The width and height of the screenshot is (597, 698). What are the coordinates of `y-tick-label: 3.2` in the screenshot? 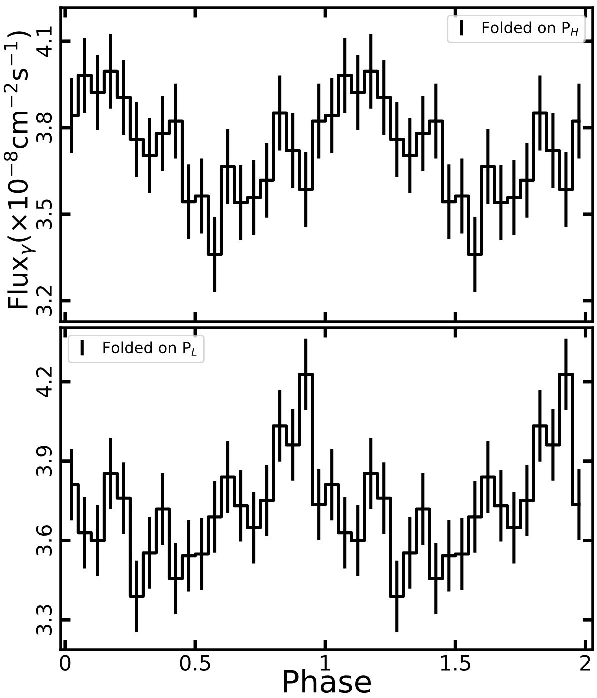 It's located at (44, 301).